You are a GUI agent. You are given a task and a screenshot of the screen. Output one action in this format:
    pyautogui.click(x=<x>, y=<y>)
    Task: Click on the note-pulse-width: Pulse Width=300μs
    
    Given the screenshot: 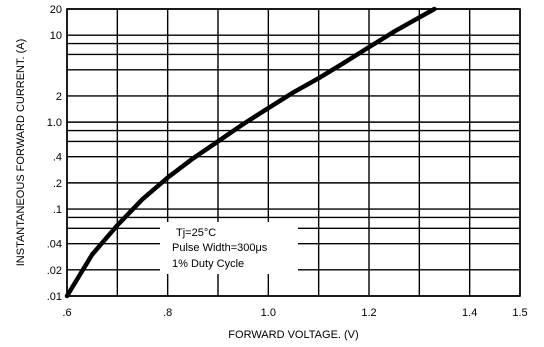 What is the action you would take?
    pyautogui.click(x=220, y=248)
    